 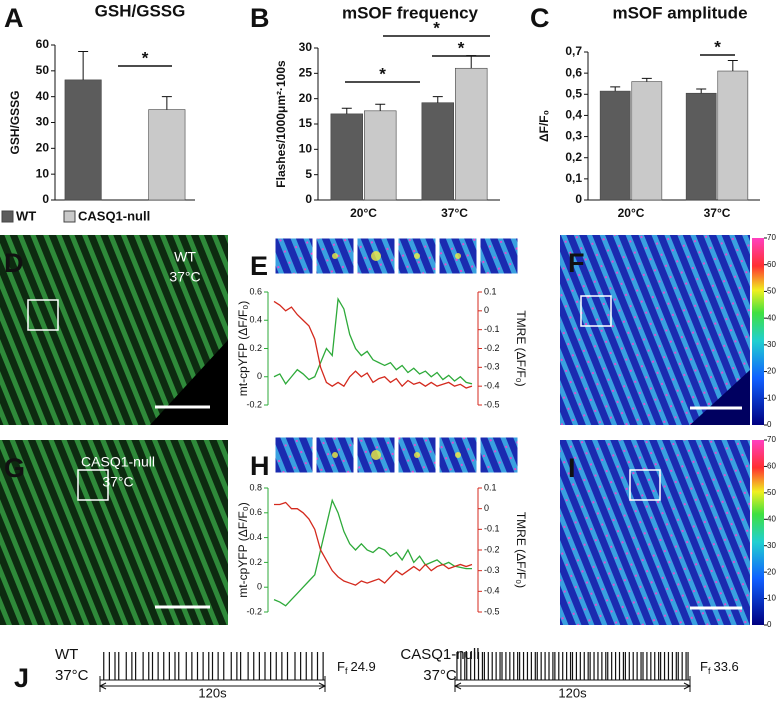 What do you see at coordinates (454, 213) in the screenshot?
I see `x-tick-label: 37°C` at bounding box center [454, 213].